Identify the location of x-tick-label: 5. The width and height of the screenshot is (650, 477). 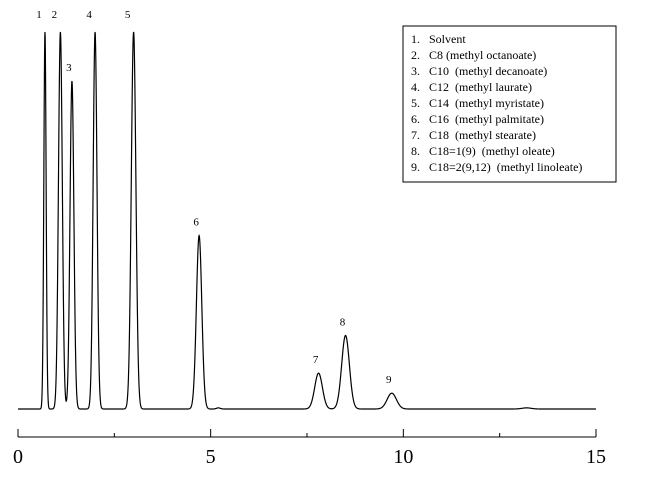
(211, 457).